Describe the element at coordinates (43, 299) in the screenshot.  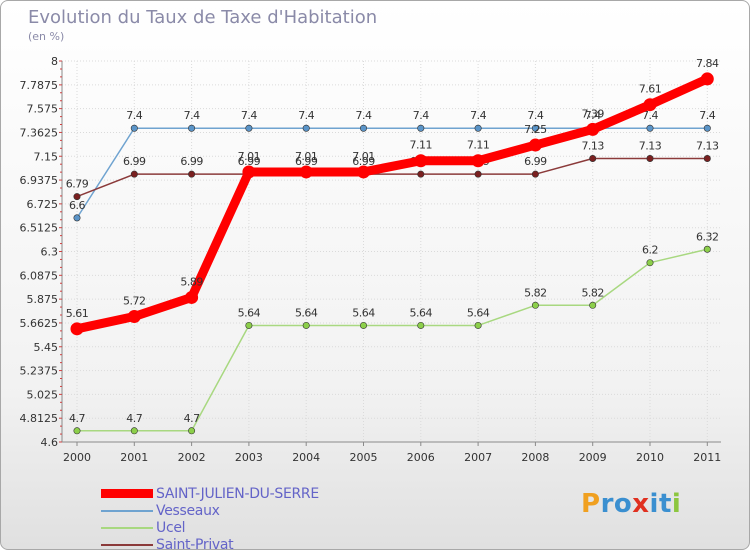
I see `y-tick-label: 5.875` at that location.